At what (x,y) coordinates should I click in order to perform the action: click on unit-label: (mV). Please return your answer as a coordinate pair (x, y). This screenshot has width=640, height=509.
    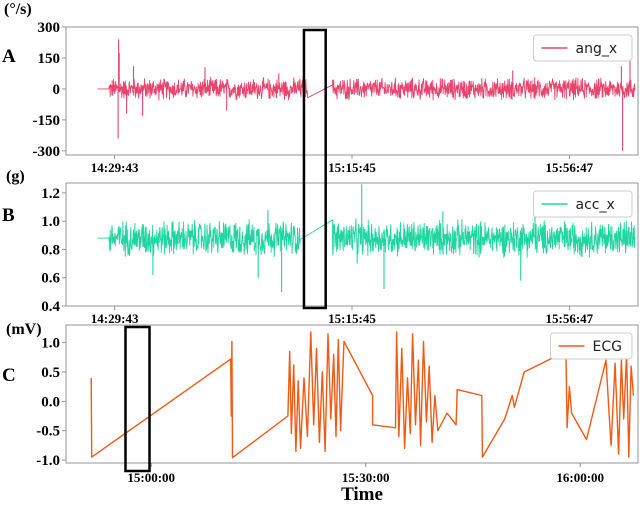
    Looking at the image, I should click on (24, 329).